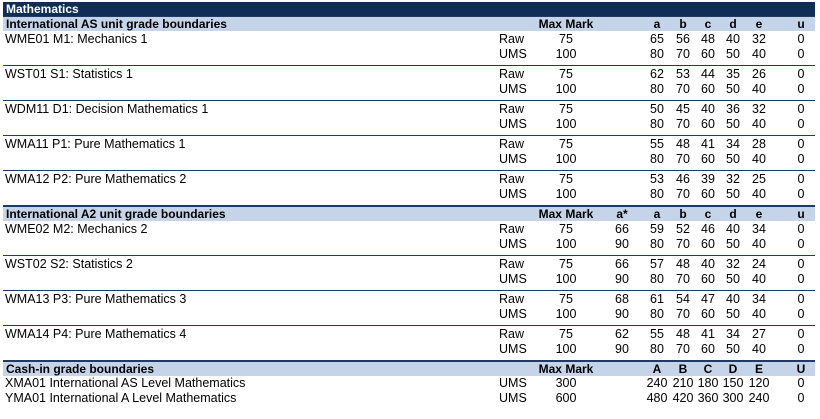  Describe the element at coordinates (657, 383) in the screenshot. I see `grade-value: 240` at that location.